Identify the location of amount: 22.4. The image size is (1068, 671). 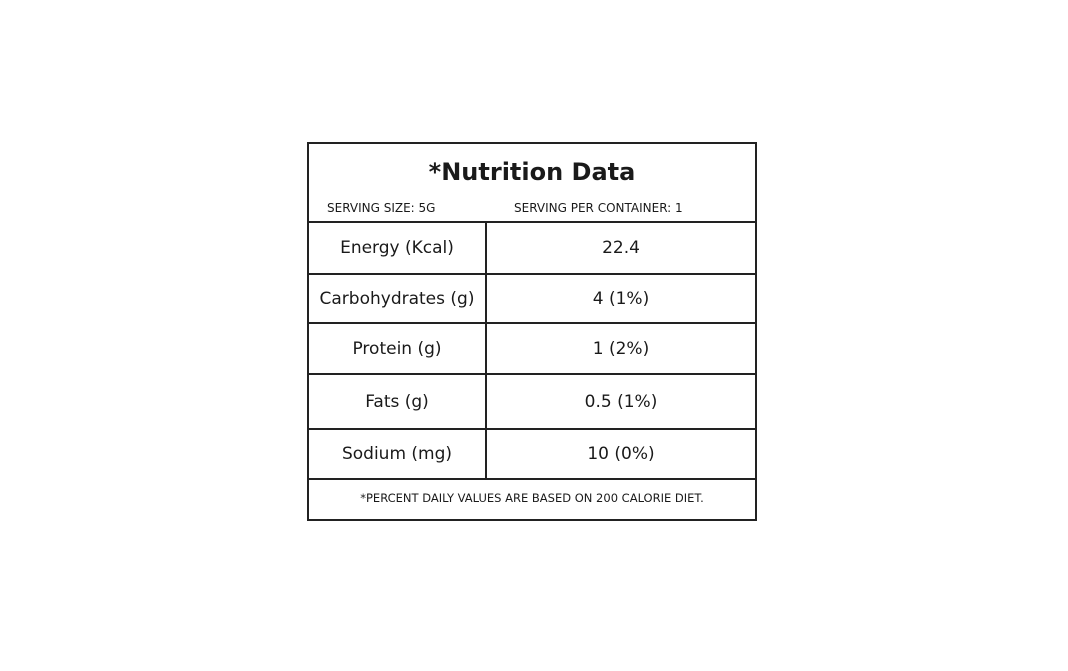
(621, 248).